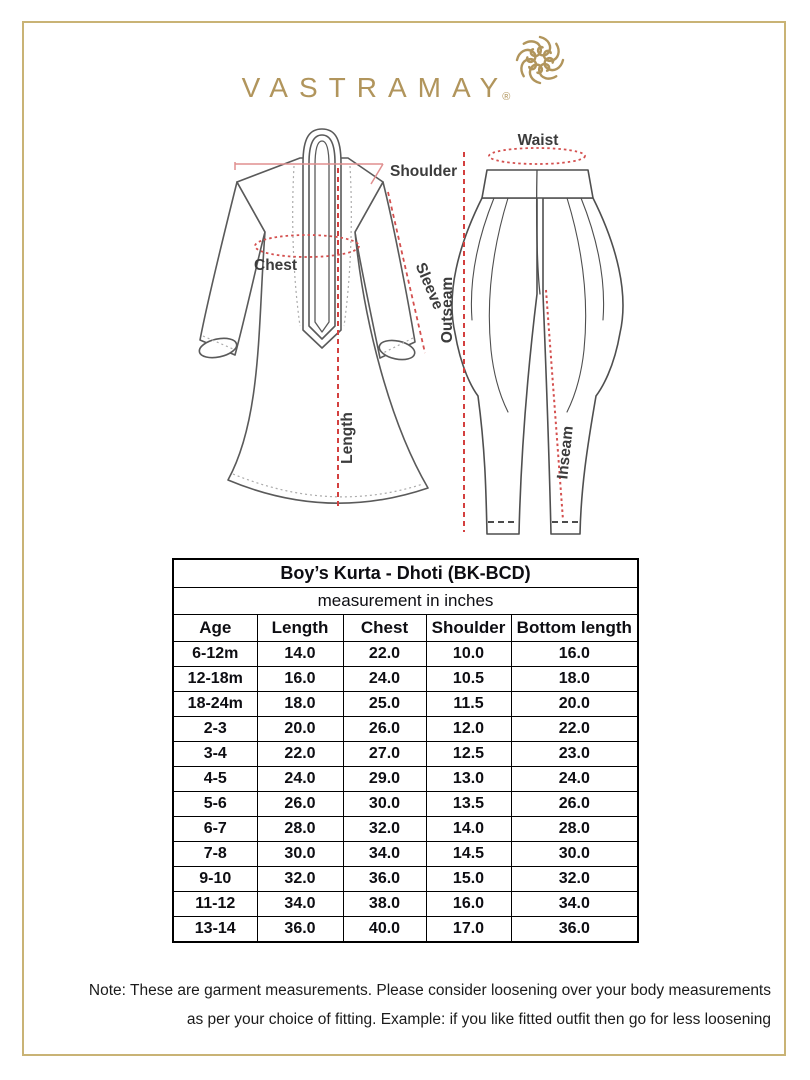 The width and height of the screenshot is (810, 1080). I want to click on measurement-cell: 40.0, so click(384, 929).